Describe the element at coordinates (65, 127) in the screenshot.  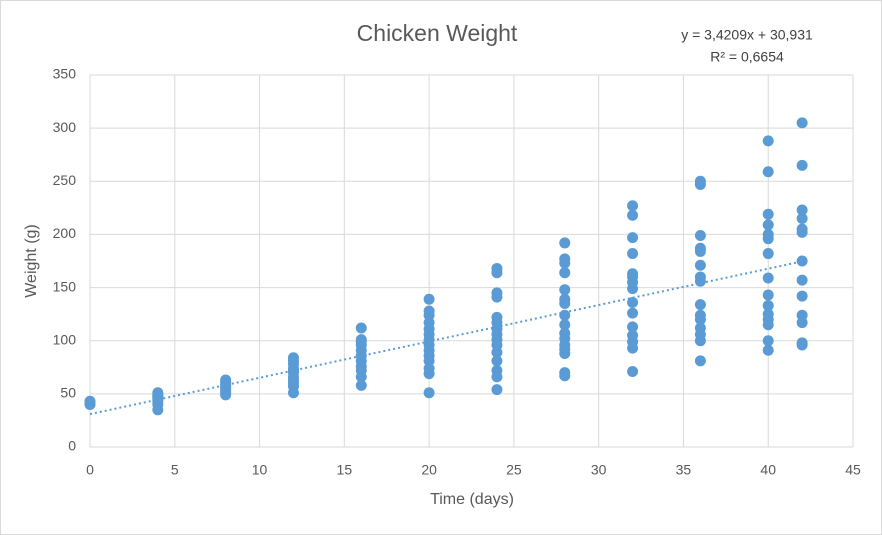
I see `y-tick-label: 300` at that location.